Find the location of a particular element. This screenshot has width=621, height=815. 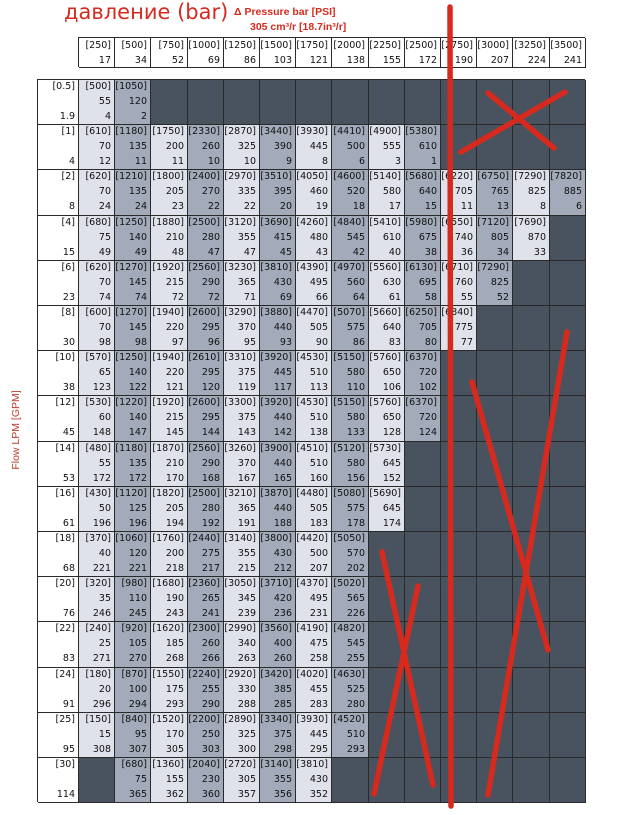

performance-data-cell: [4390] 495 66 is located at coordinates (314, 283).